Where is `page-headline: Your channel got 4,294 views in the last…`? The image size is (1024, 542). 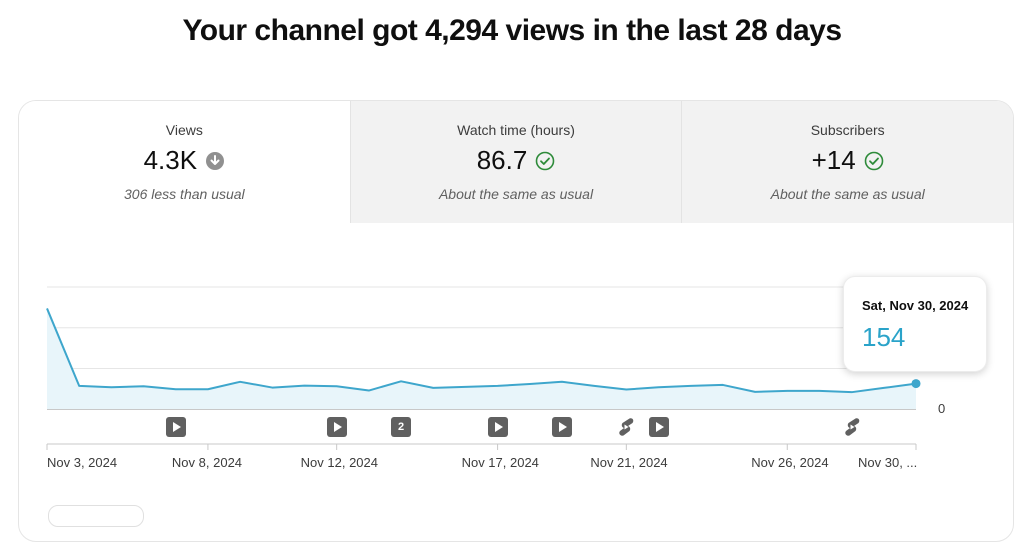 page-headline: Your channel got 4,294 views in the last… is located at coordinates (512, 30).